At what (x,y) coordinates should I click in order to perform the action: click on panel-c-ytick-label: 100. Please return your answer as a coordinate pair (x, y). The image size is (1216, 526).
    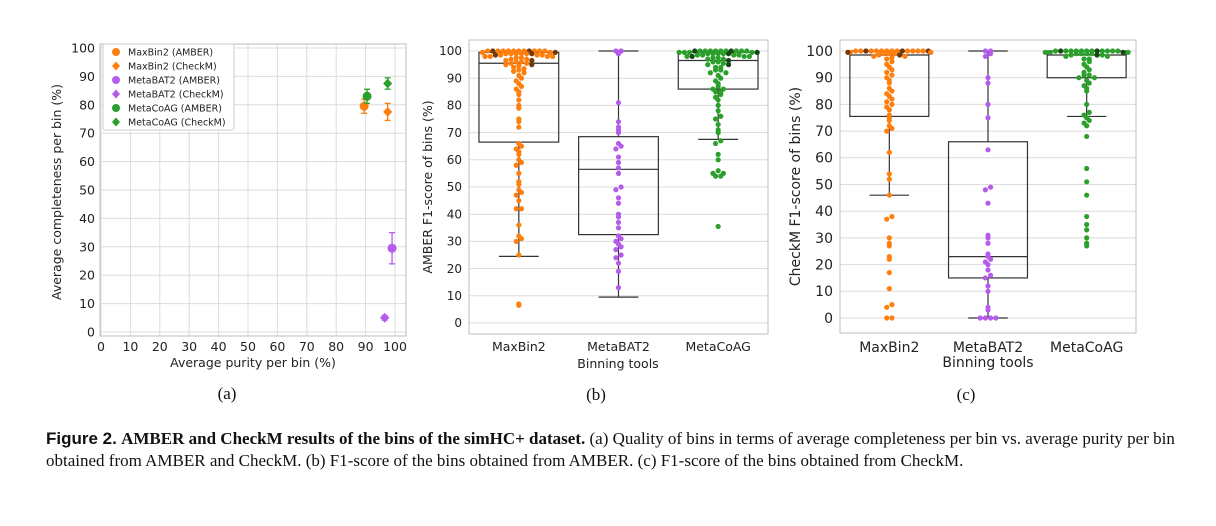
    Looking at the image, I should click on (819, 52).